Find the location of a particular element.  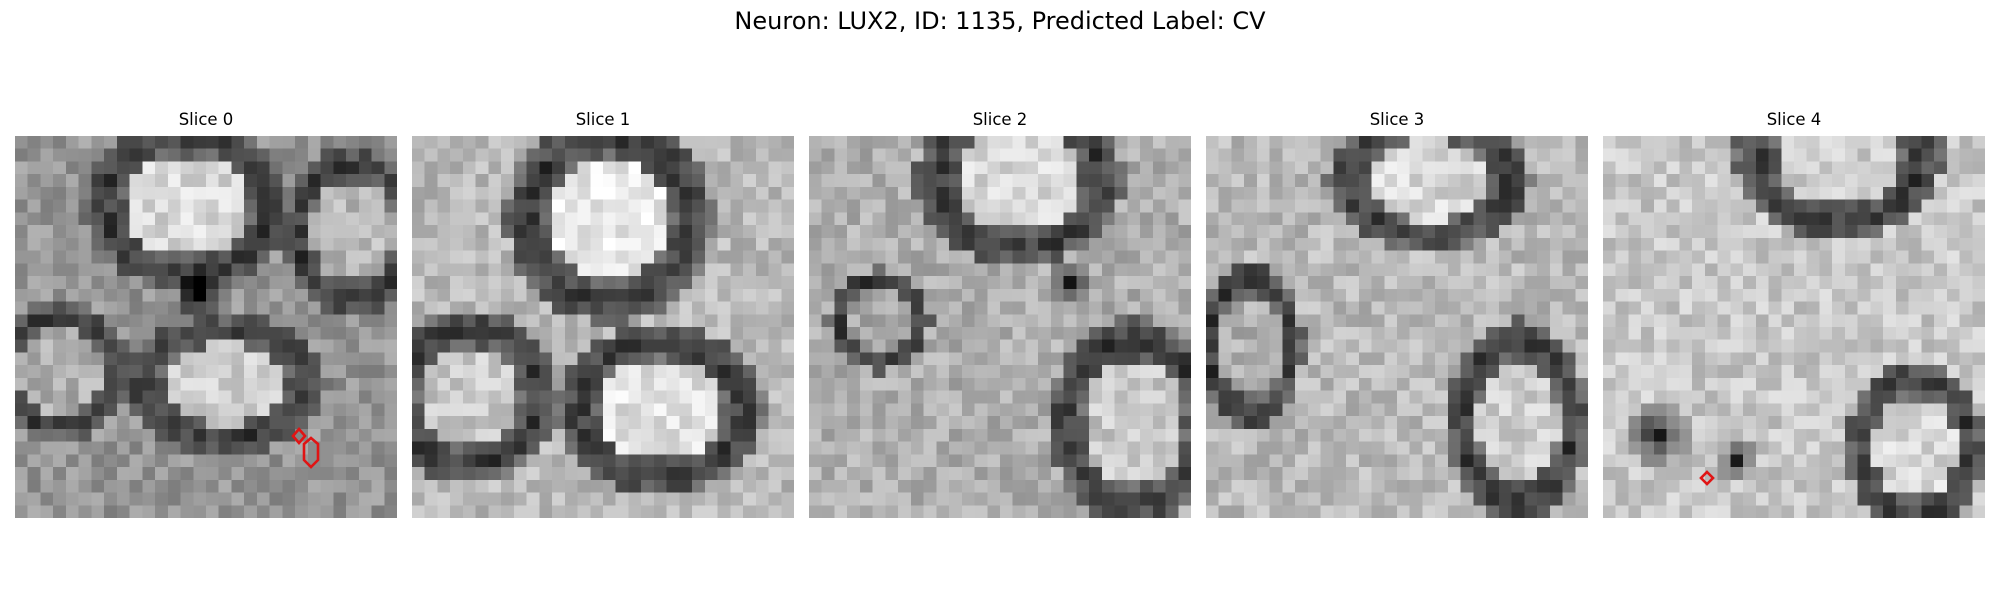

slice-panel-3: Slice 3 is located at coordinates (1397, 313).